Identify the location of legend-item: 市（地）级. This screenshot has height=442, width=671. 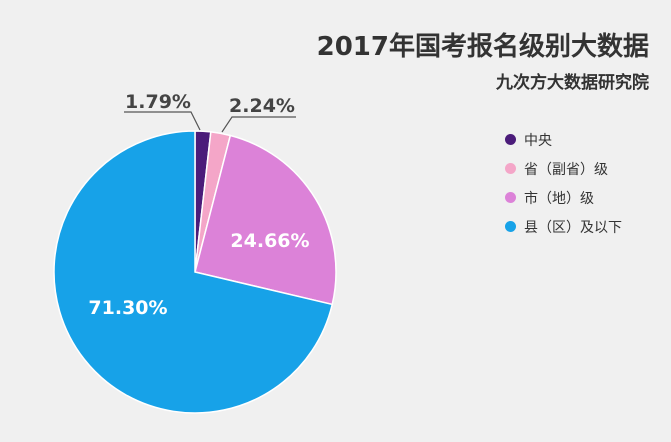
(563, 197).